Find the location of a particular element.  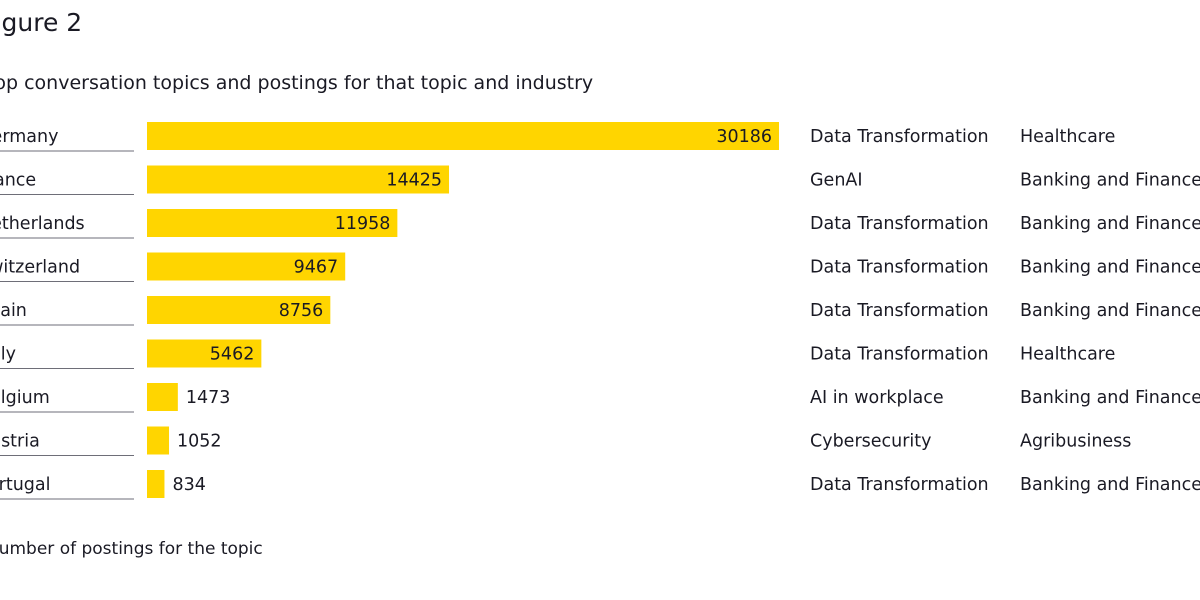

topic-label: GenAI is located at coordinates (836, 181).